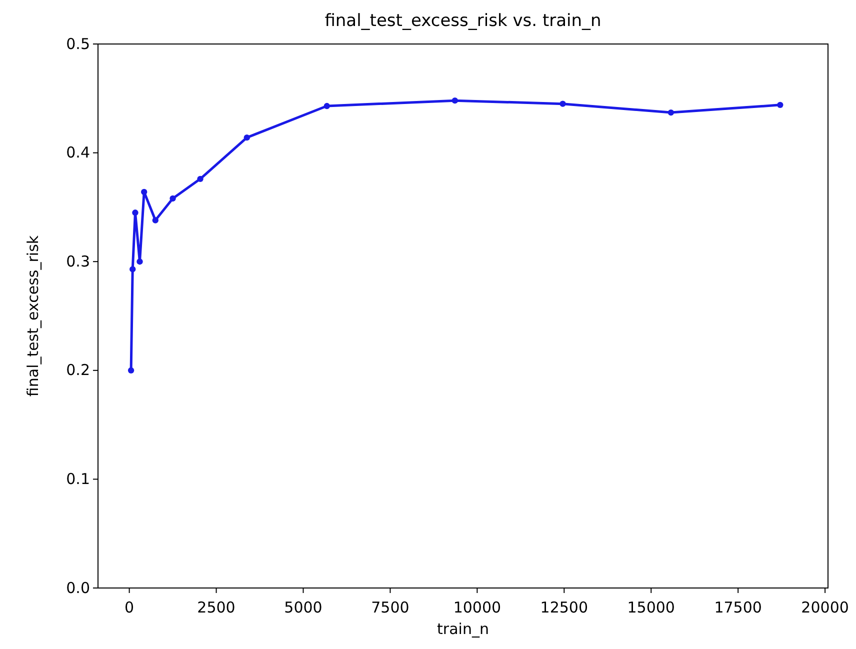 The width and height of the screenshot is (856, 649). Describe the element at coordinates (78, 261) in the screenshot. I see `y-tick-label: 0.3` at that location.